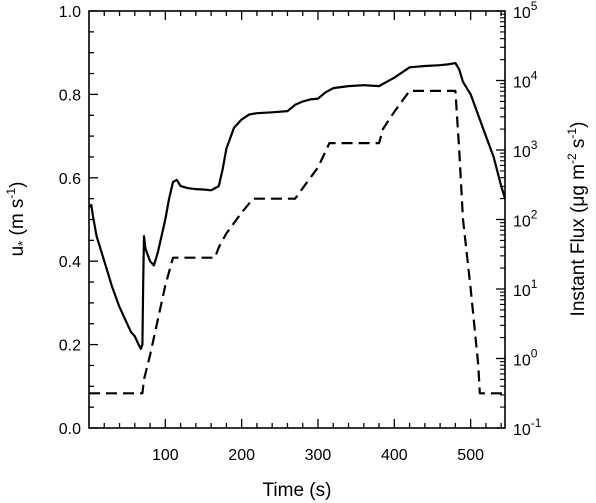  I want to click on y-right-tick-label: 10⁻¹, so click(527, 427).